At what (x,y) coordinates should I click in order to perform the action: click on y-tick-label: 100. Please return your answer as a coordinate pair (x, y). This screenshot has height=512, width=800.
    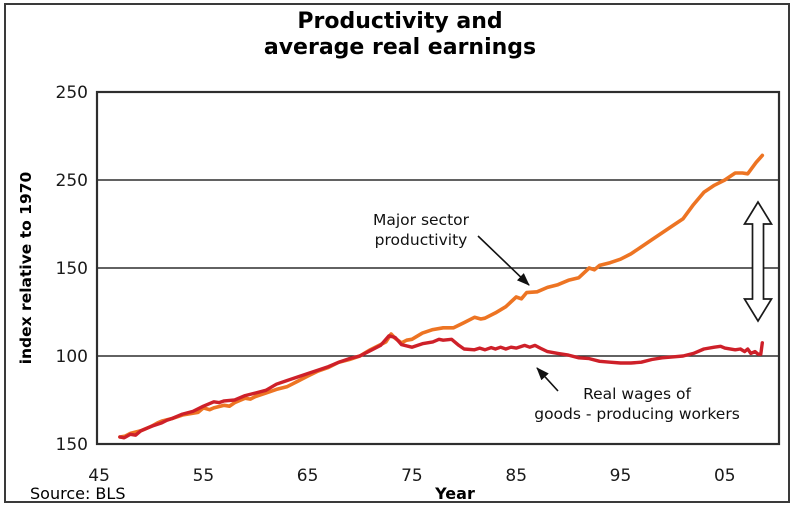
    Looking at the image, I should click on (72, 357).